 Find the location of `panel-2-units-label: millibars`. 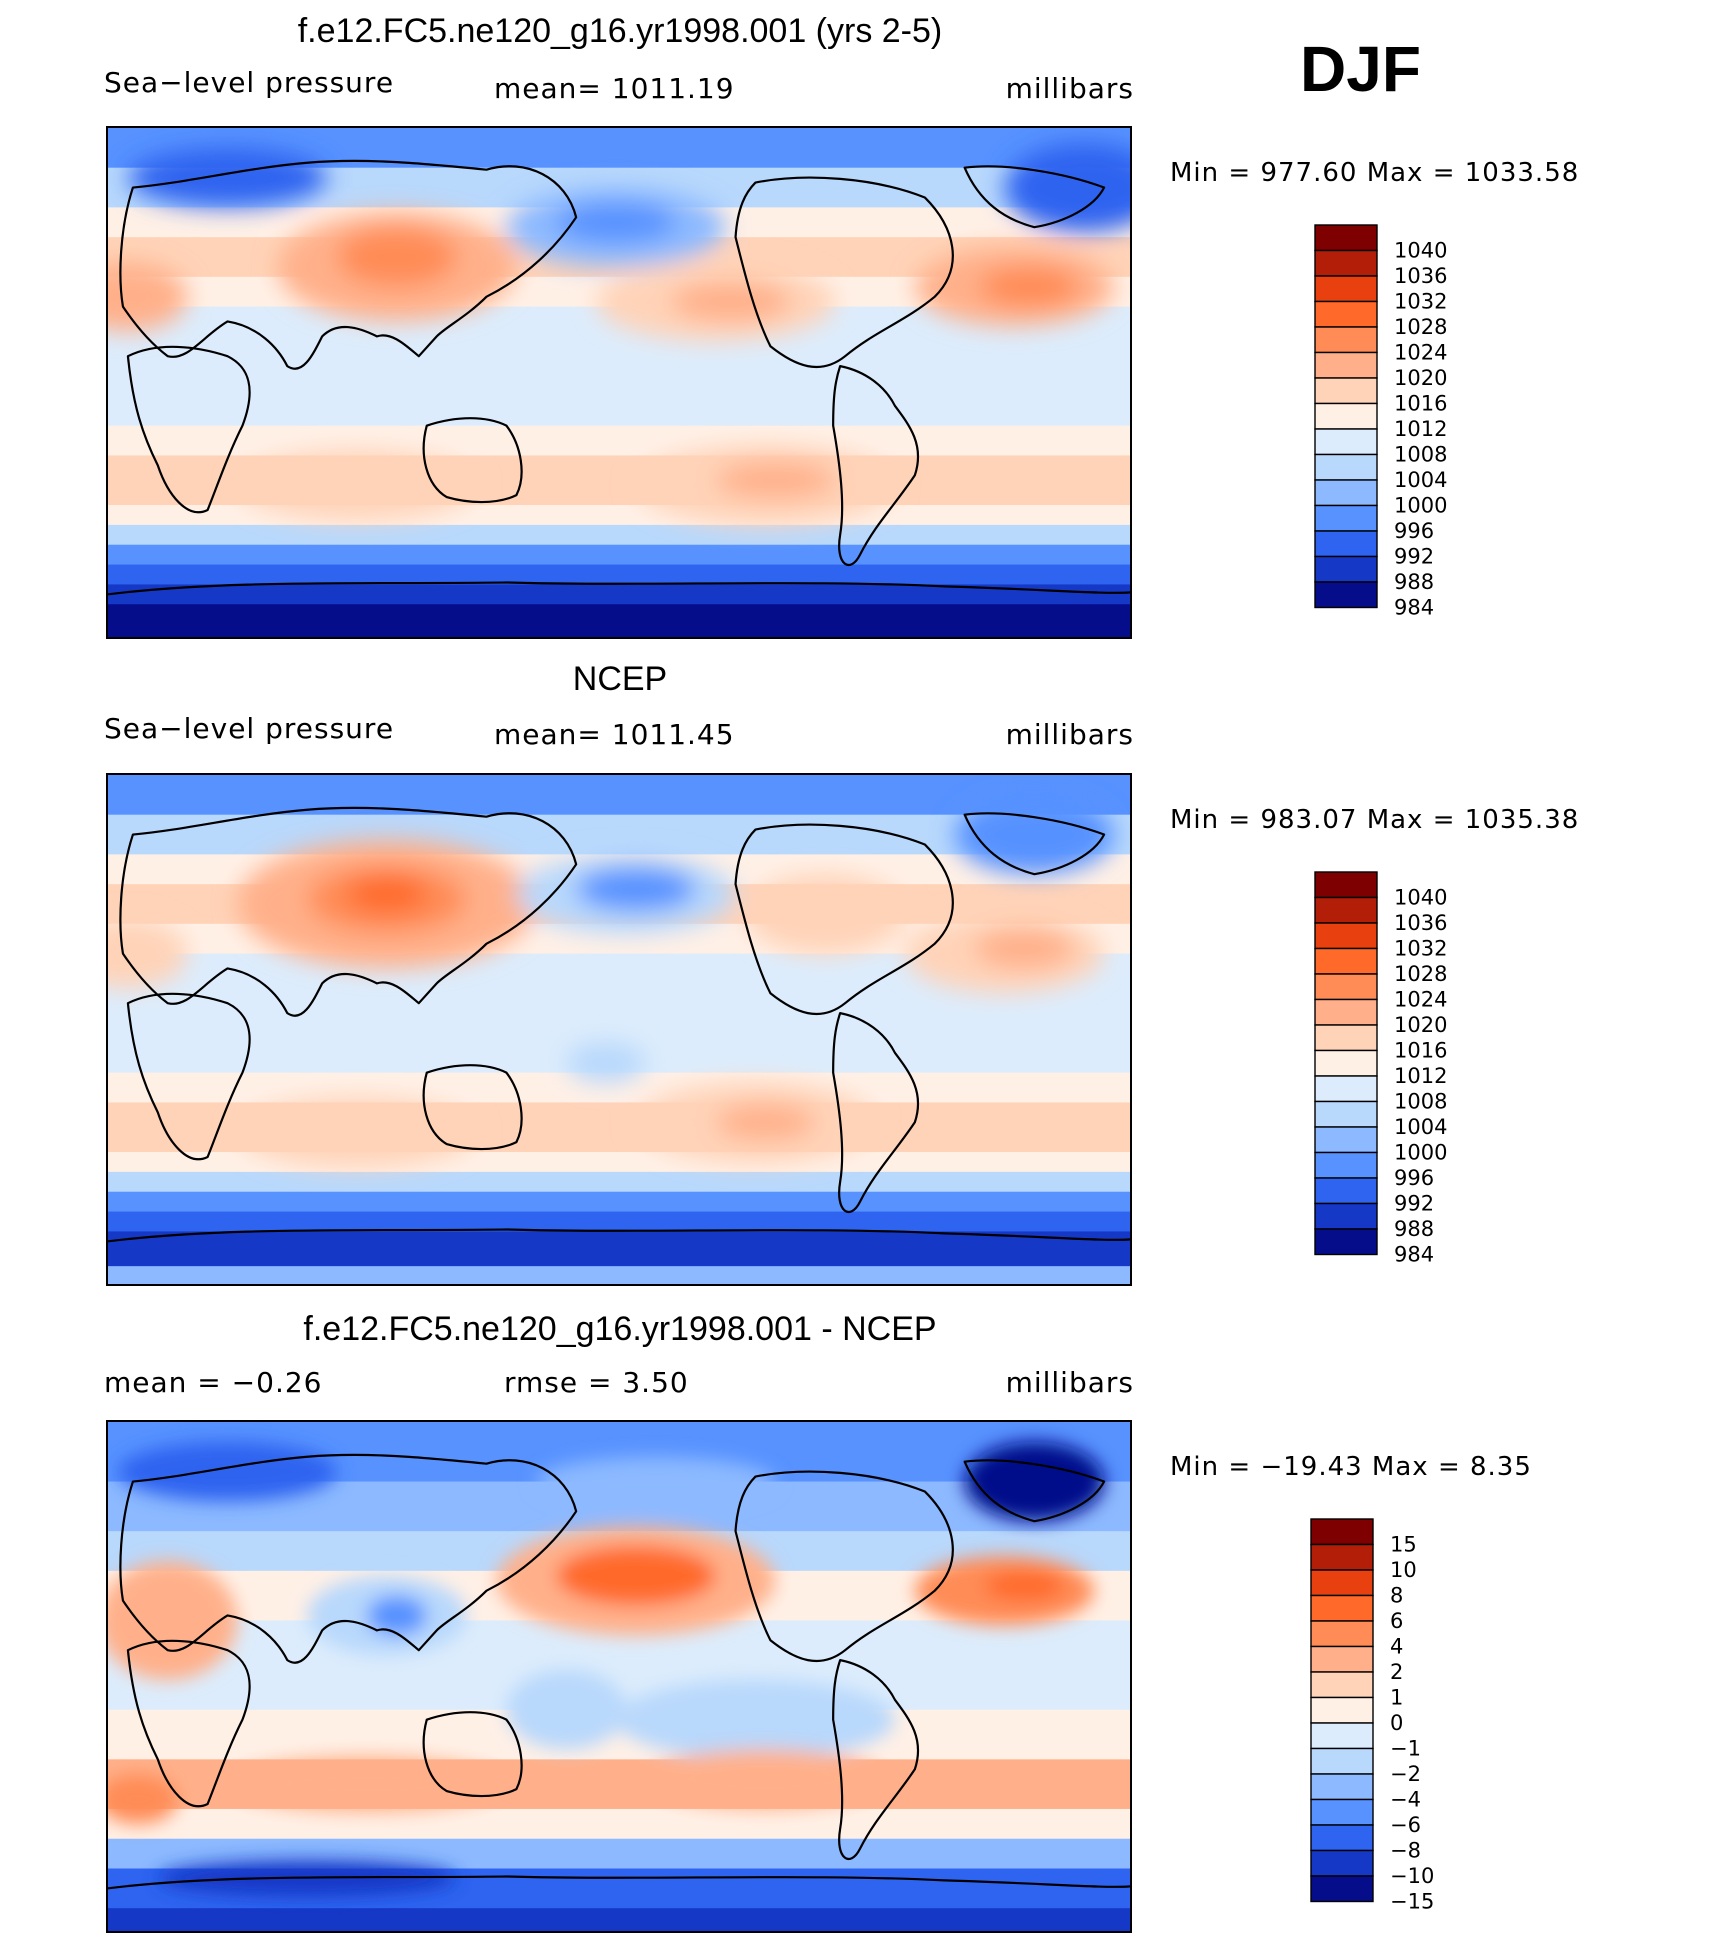

panel-2-units-label: millibars is located at coordinates (1069, 734).